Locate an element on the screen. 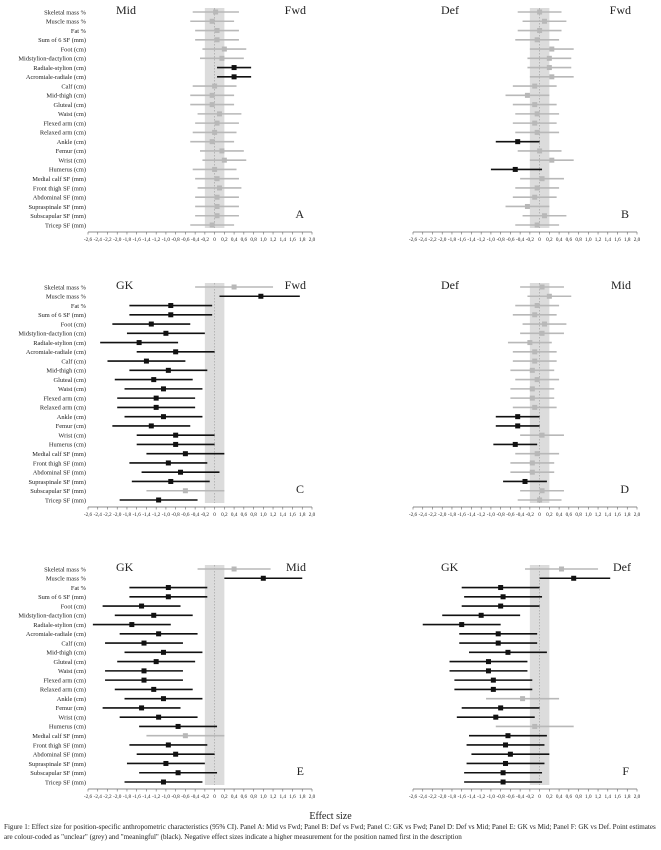  panel-a-x-tick-label: -2,2 is located at coordinates (107, 240).